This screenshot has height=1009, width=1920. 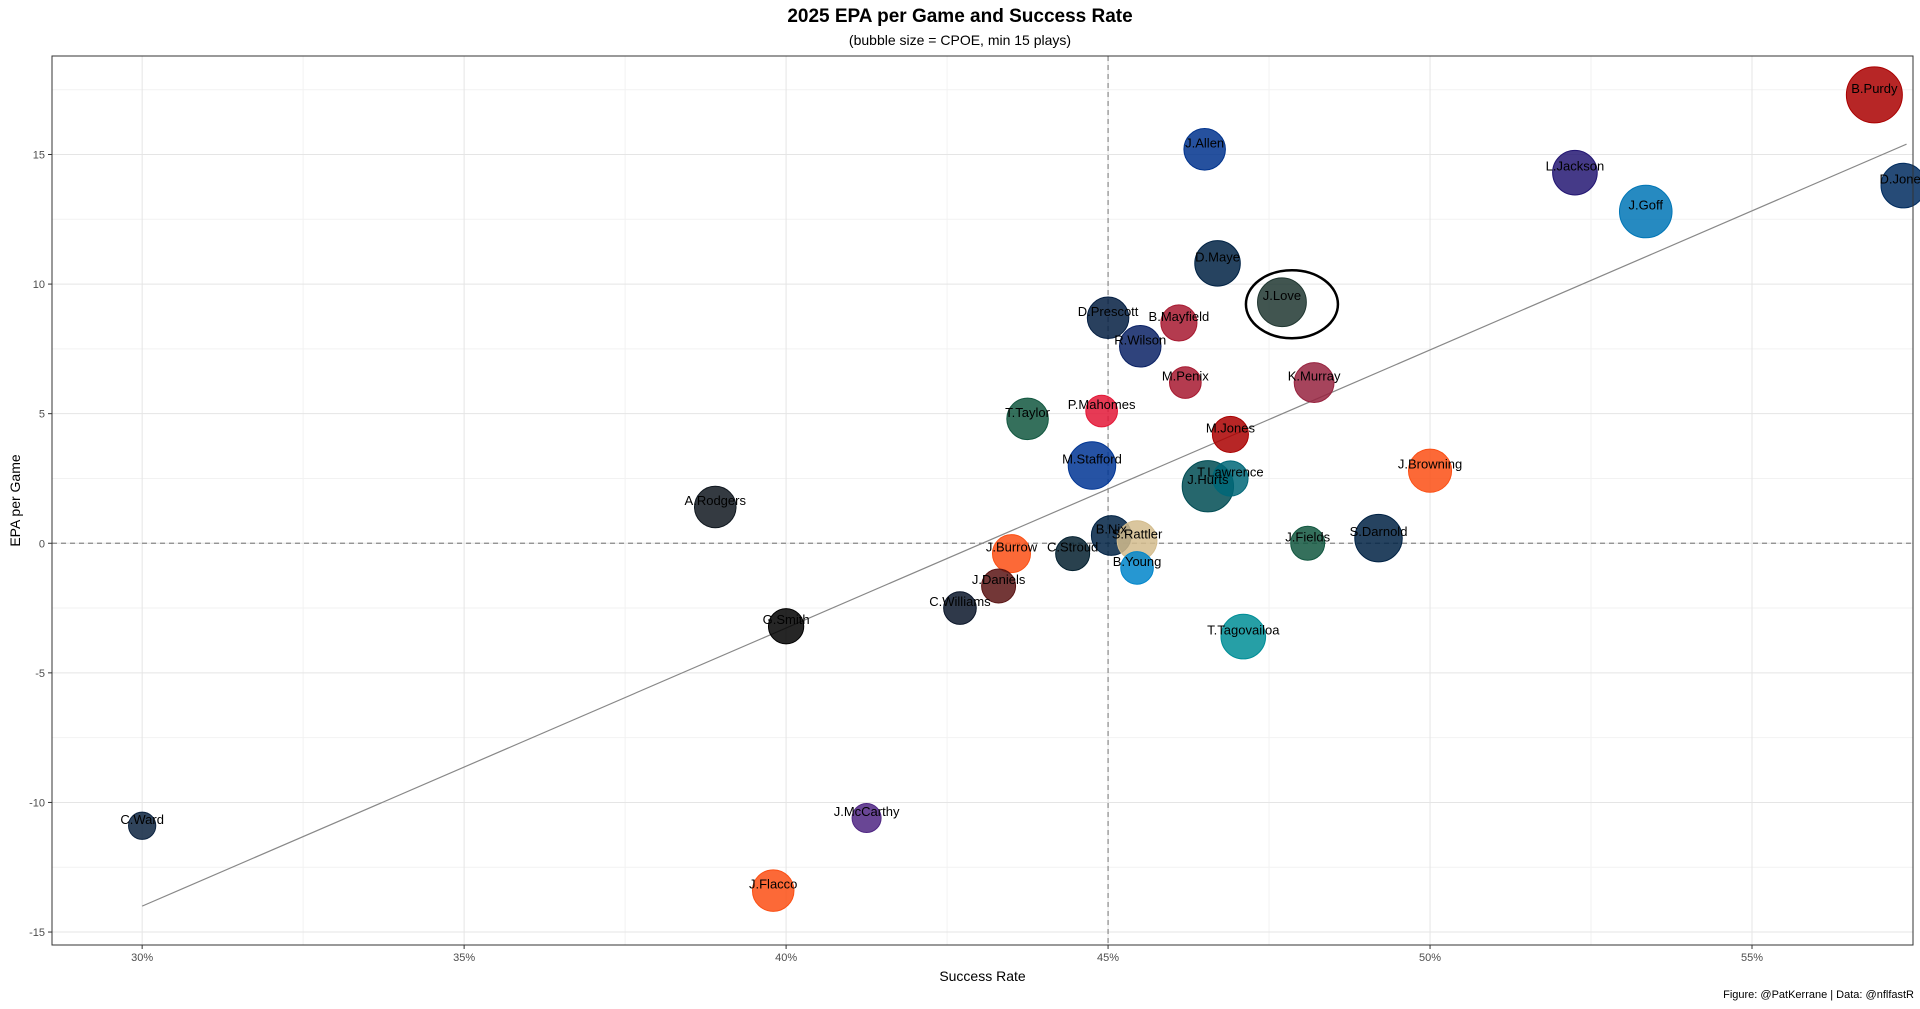 I want to click on point-t-taylor, so click(x=1027, y=419).